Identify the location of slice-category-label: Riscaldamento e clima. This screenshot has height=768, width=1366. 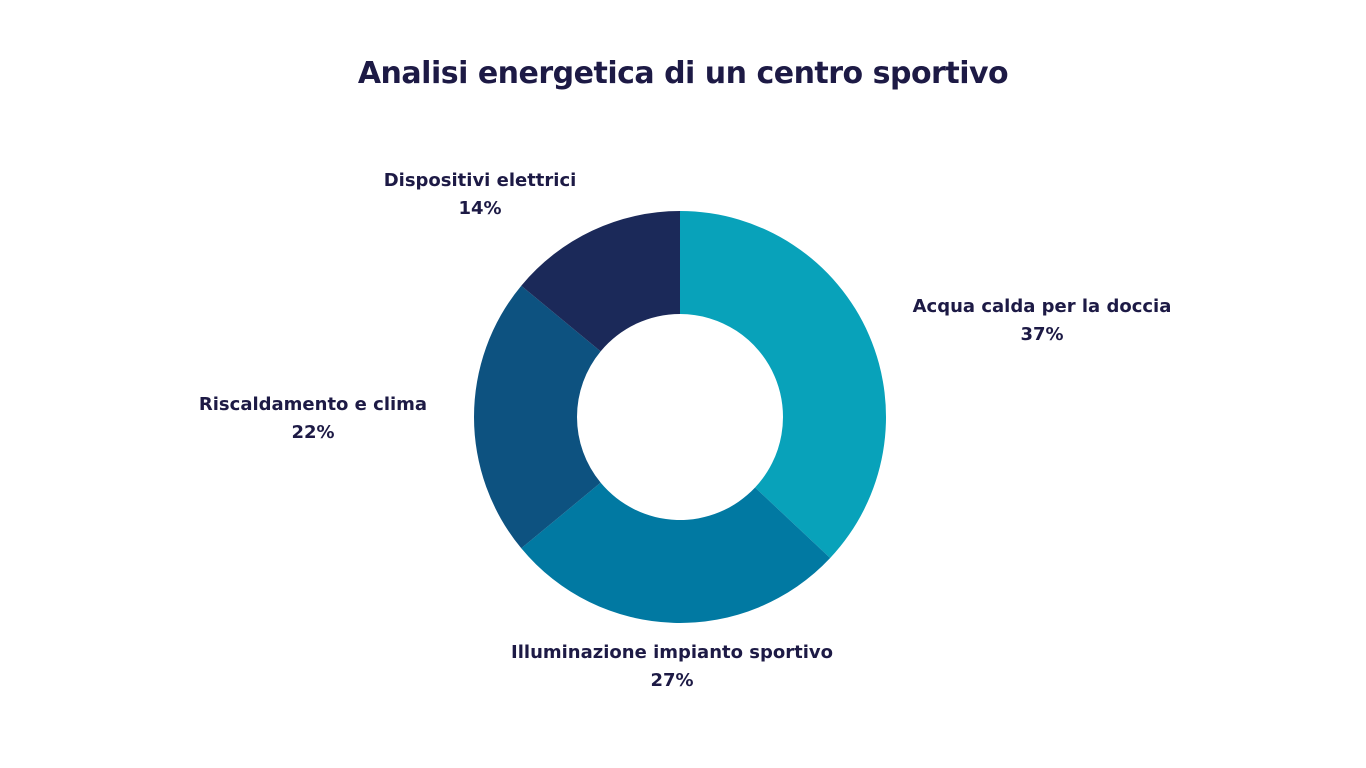
(313, 404).